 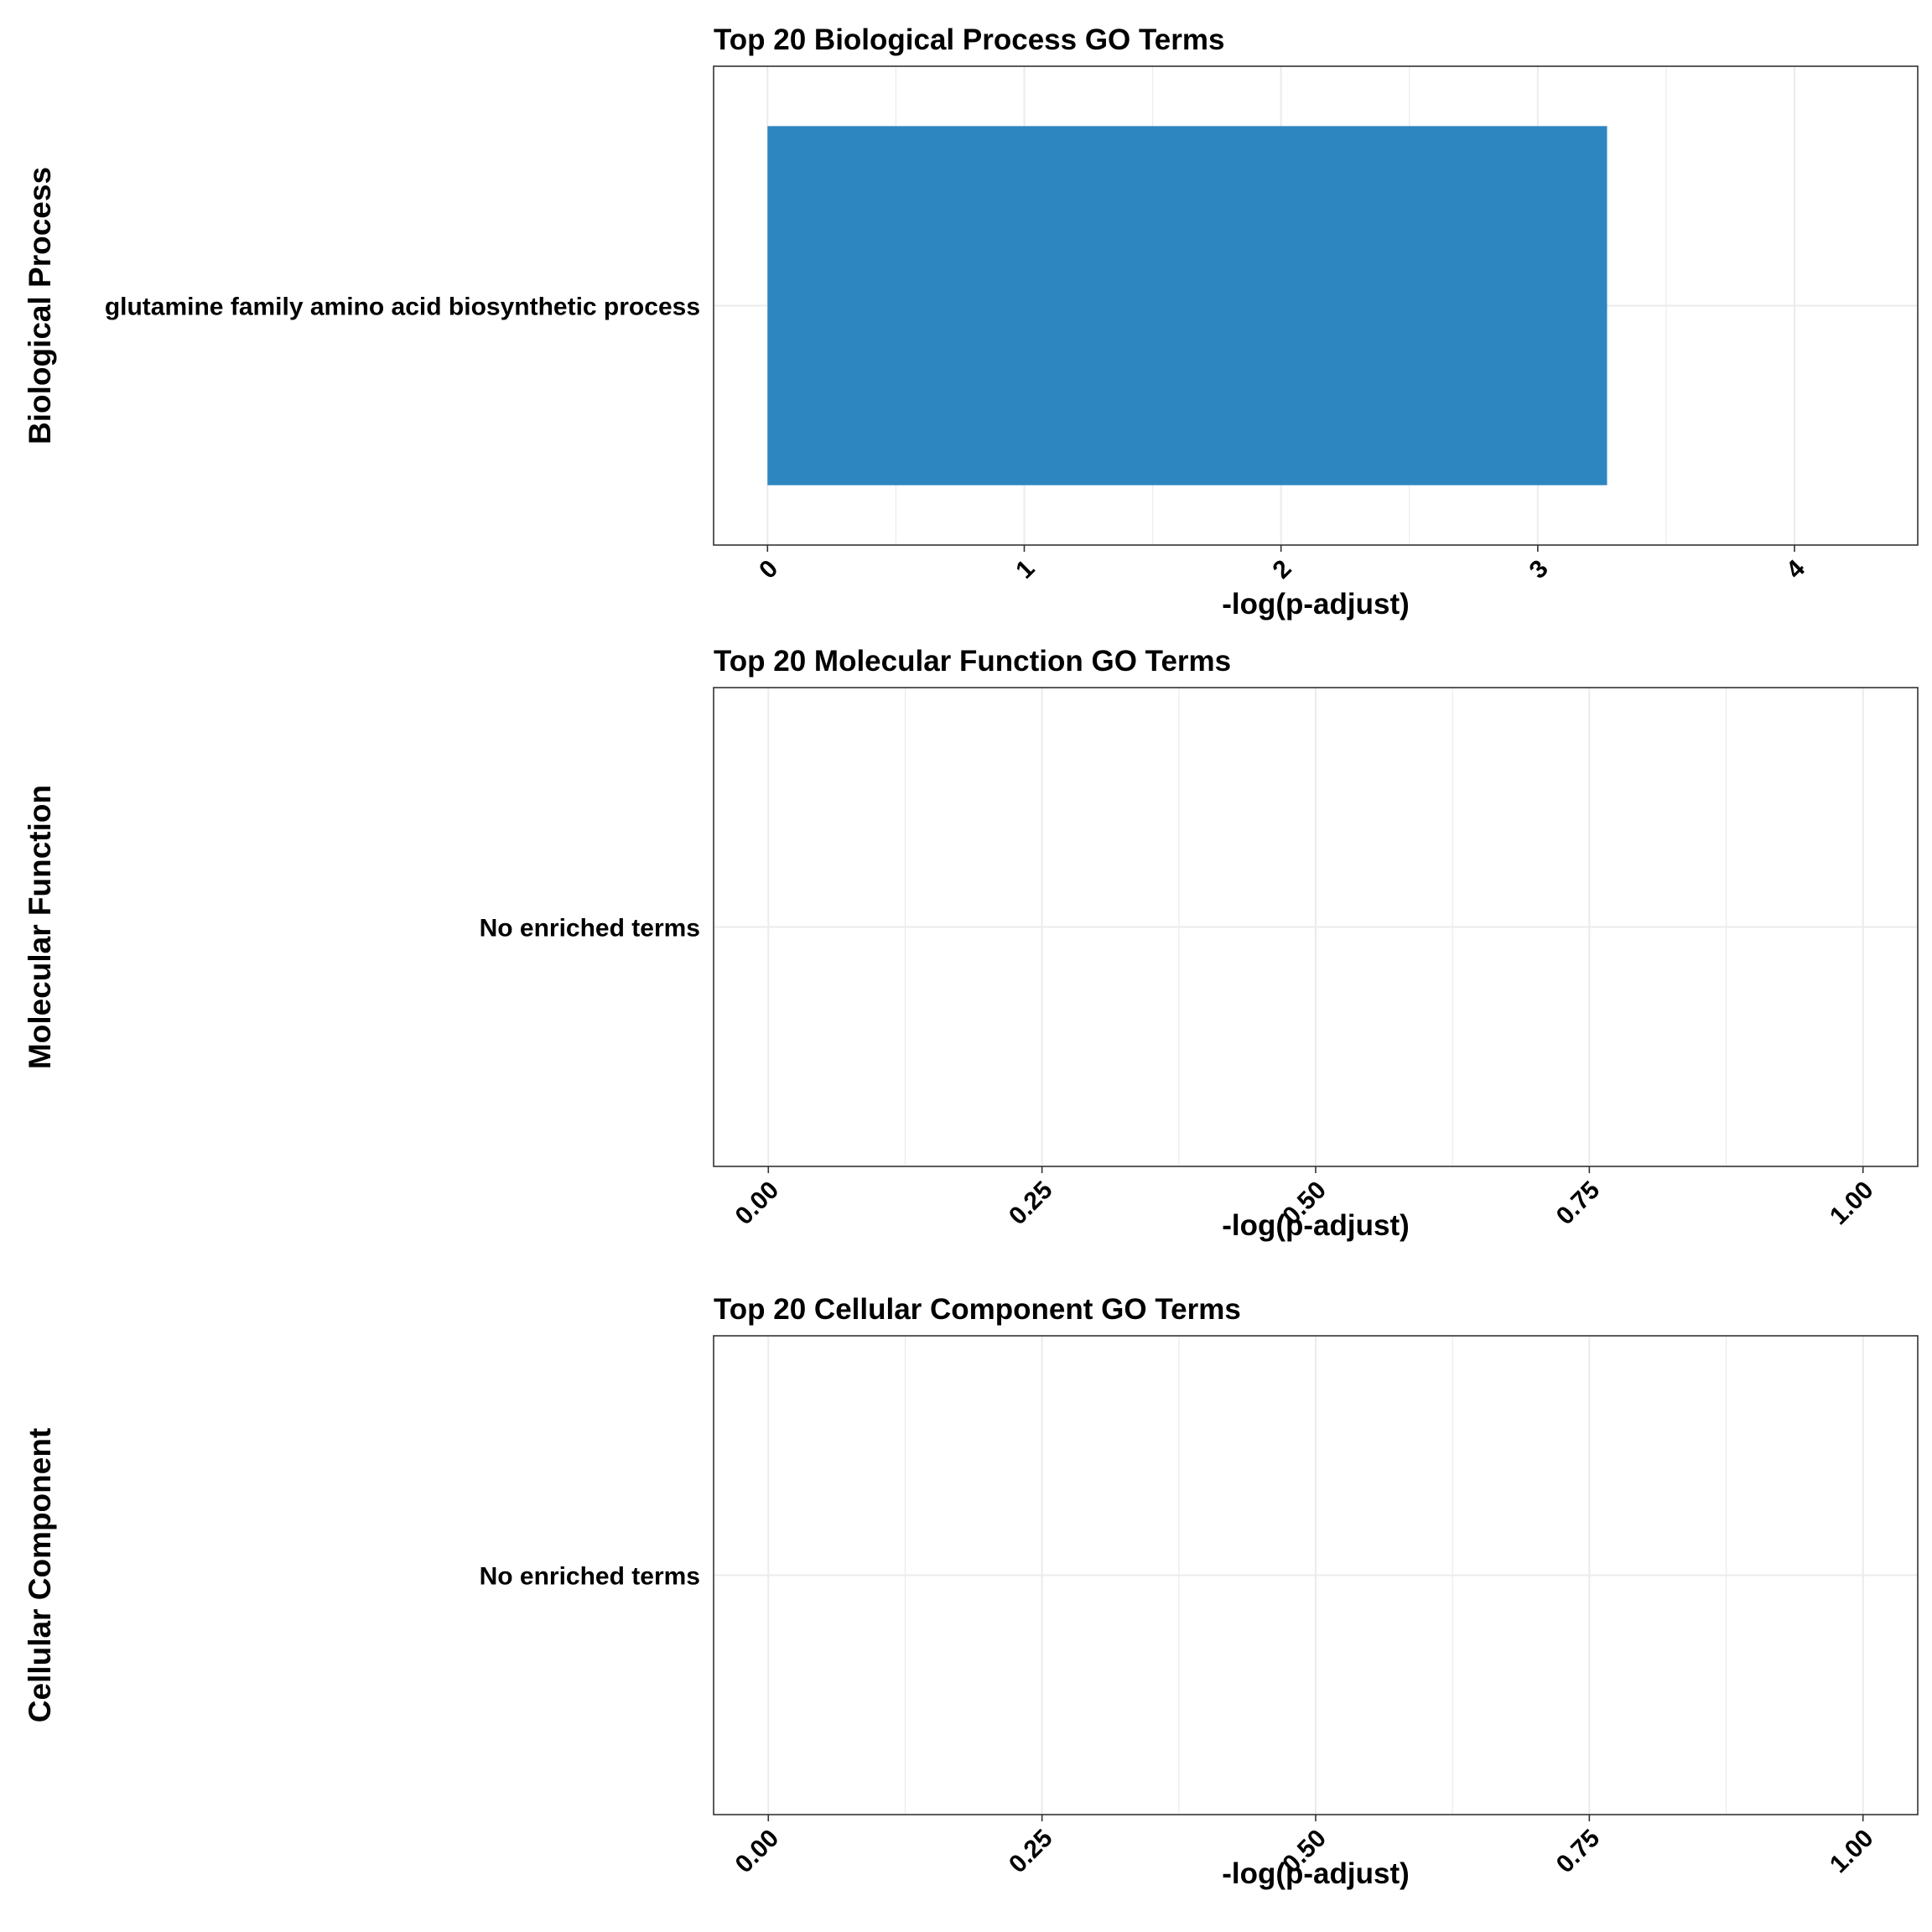 I want to click on chart-title: Top 20 Molecular Function GO Terms, so click(x=972, y=661).